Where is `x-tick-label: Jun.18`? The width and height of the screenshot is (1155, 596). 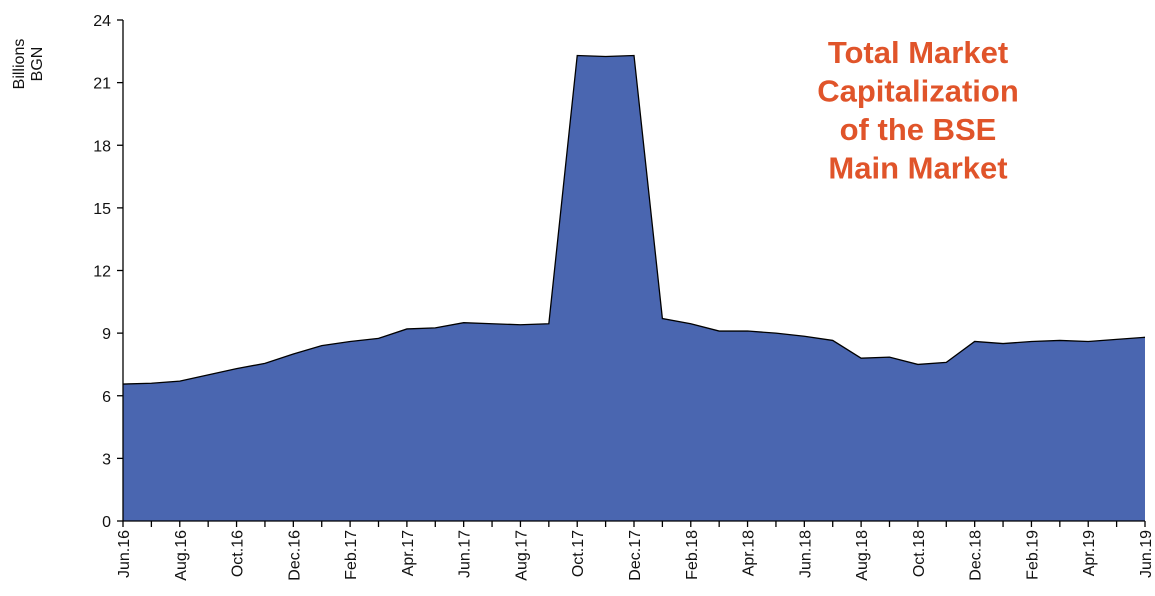
x-tick-label: Jun.18 is located at coordinates (805, 554).